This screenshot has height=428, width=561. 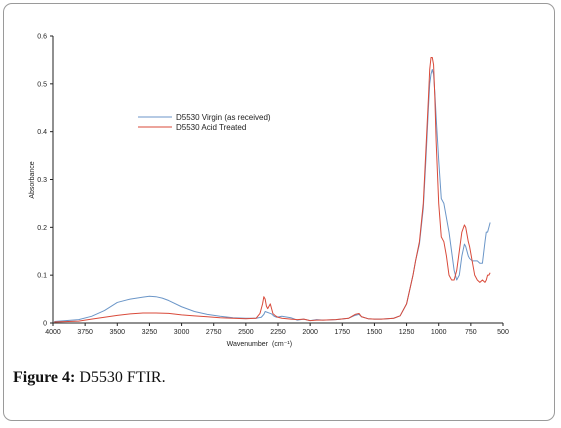 I want to click on x-tick-label: 500, so click(x=503, y=332).